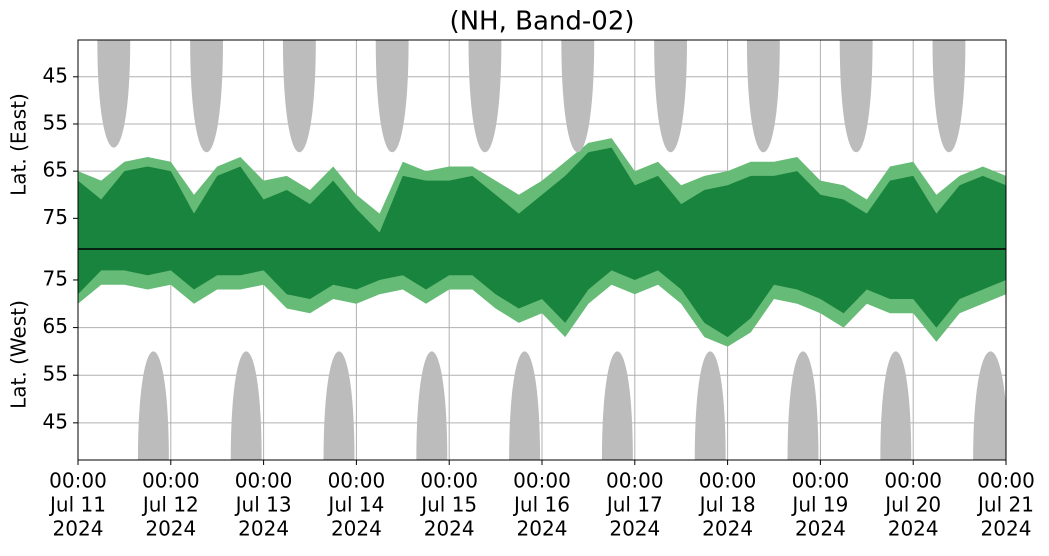  Describe the element at coordinates (541, 22) in the screenshot. I see `chart-title: (NH, Band-02)` at that location.